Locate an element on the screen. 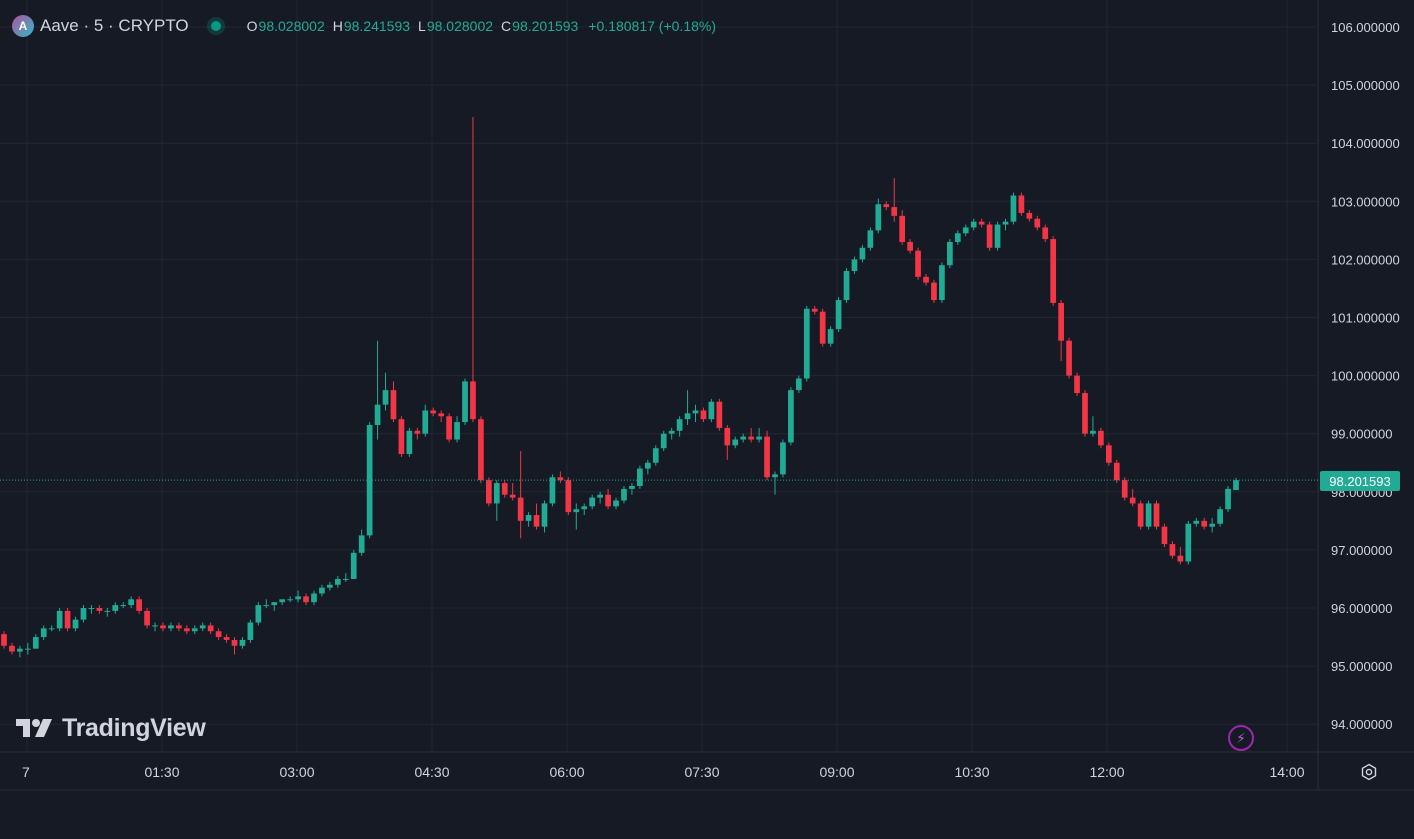  y-tick-label: 102.000000 is located at coordinates (1365, 259).